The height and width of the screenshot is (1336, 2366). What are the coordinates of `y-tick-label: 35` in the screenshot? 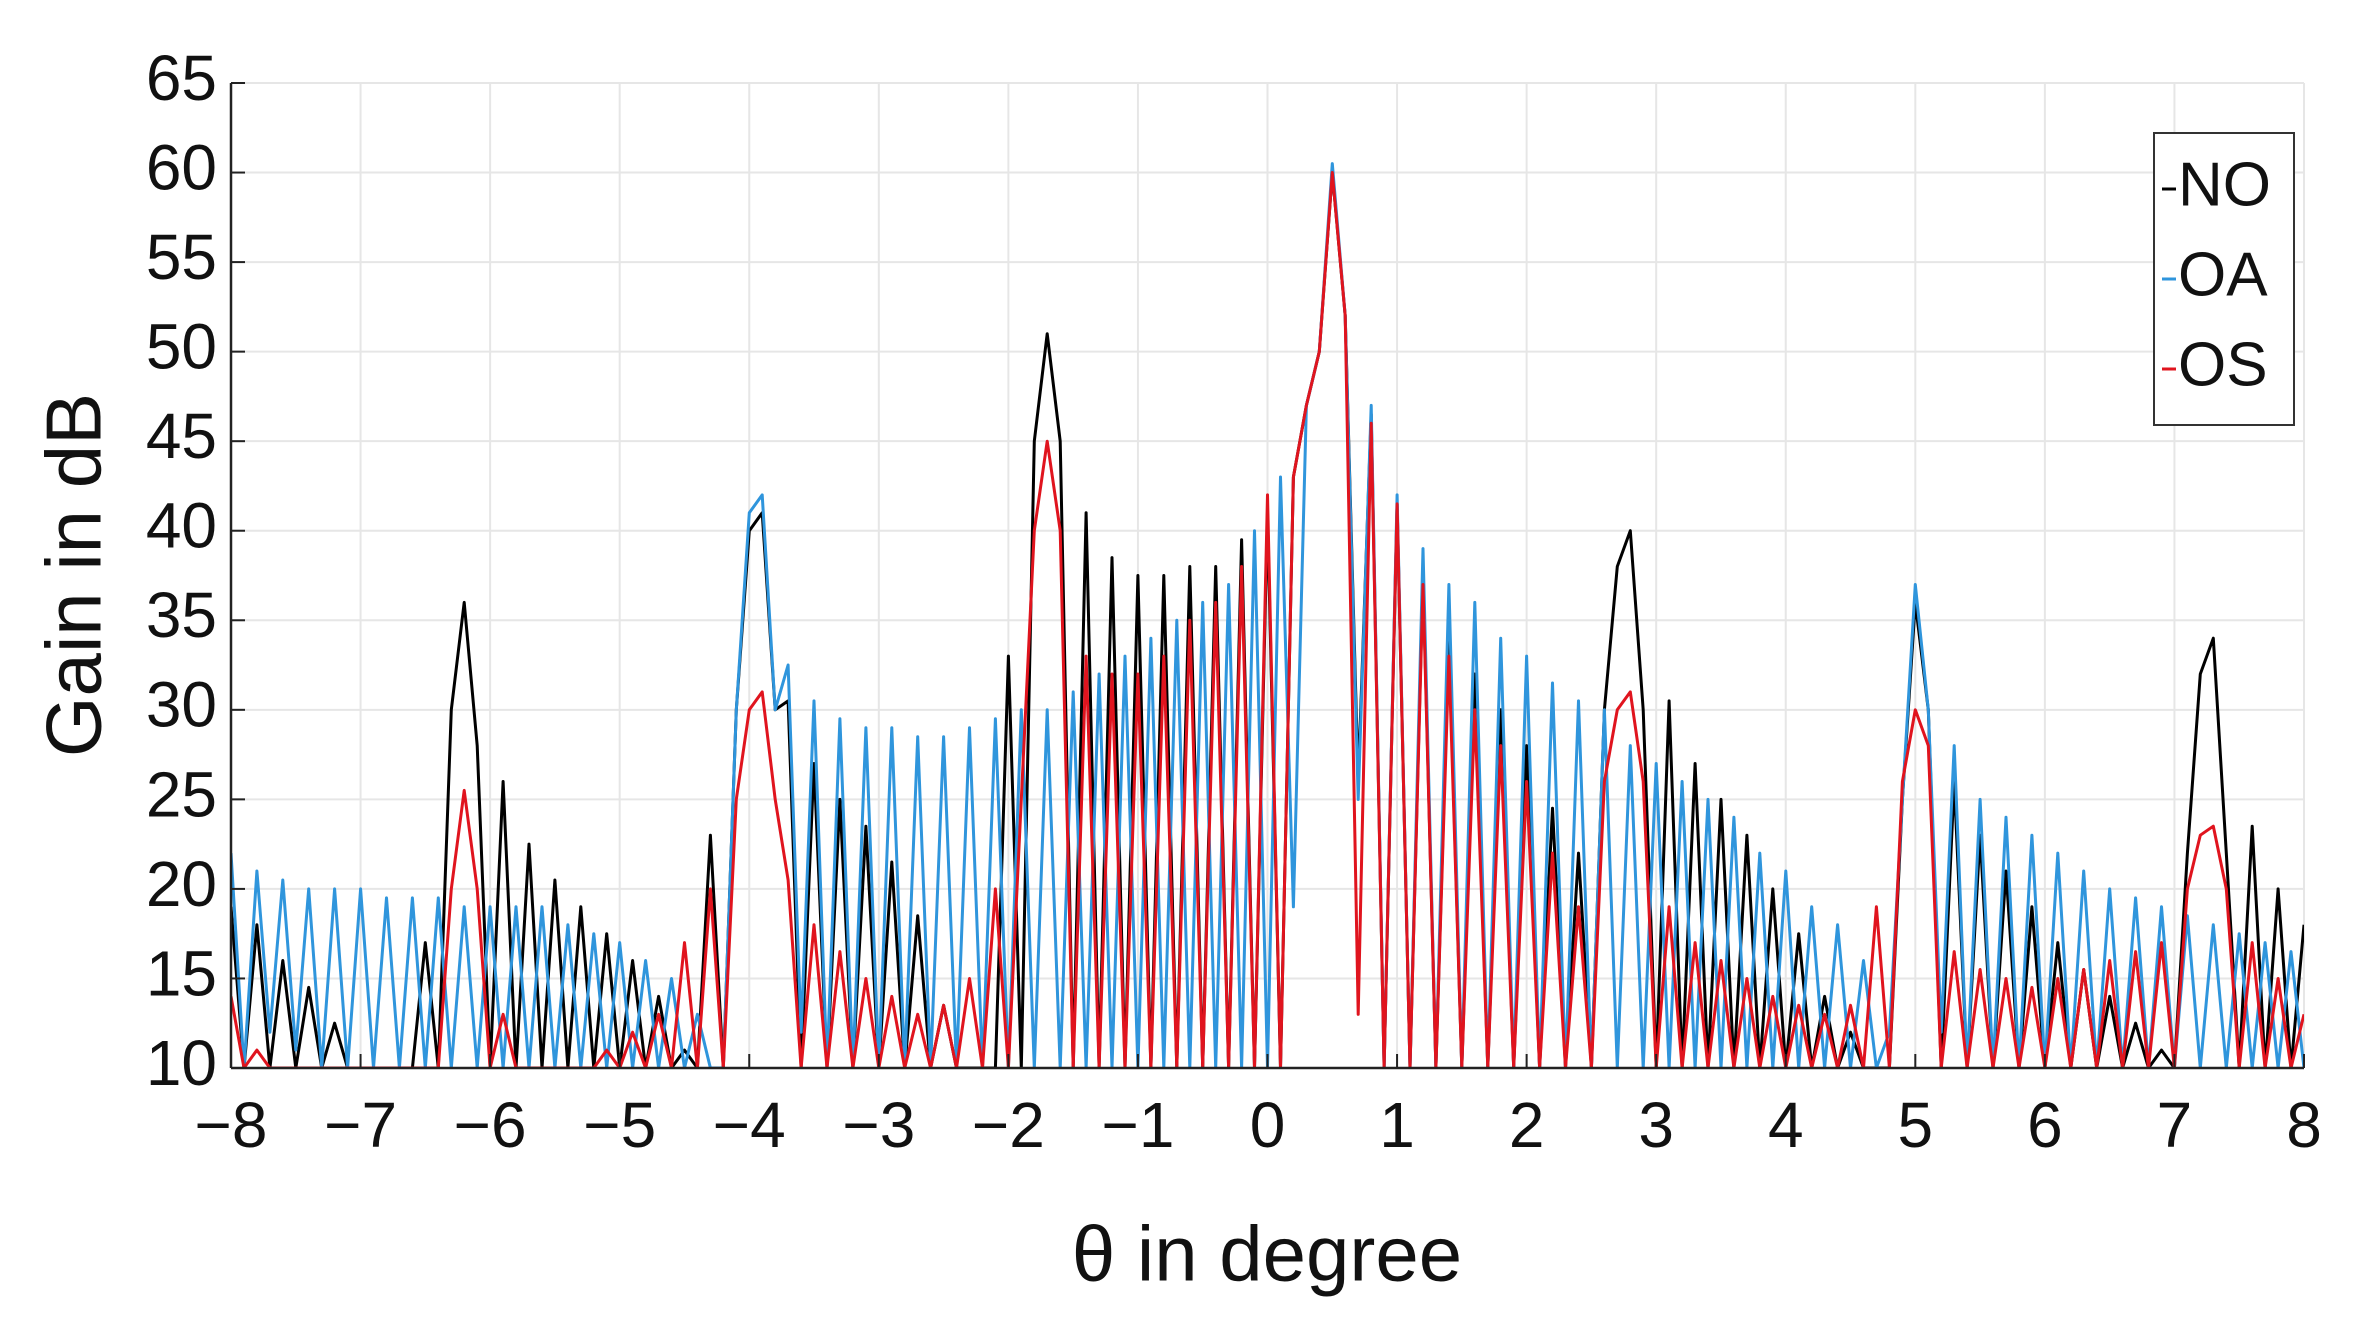 It's located at (181, 615).